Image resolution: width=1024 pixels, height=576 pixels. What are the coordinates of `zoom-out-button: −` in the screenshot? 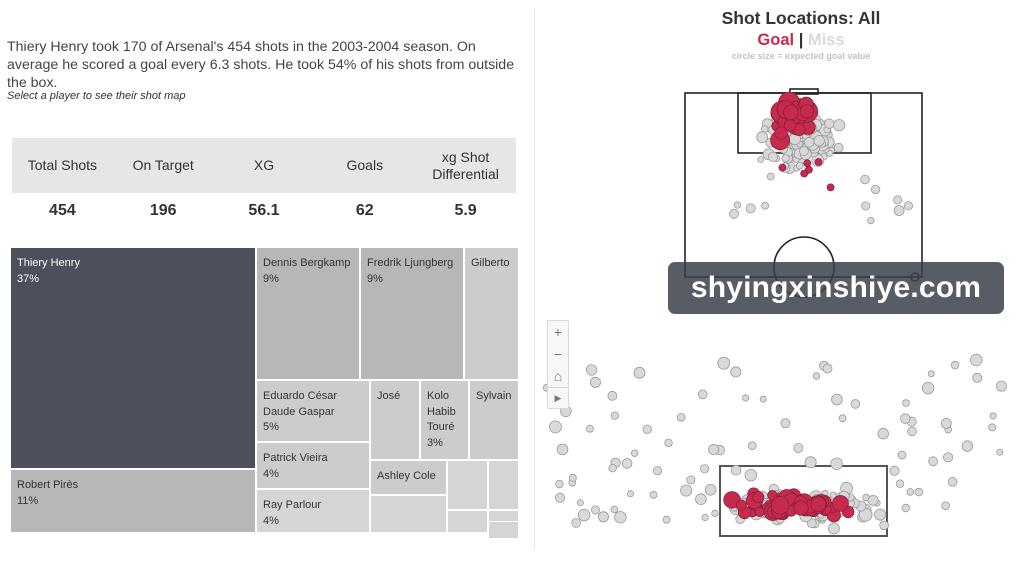 It's located at (558, 354).